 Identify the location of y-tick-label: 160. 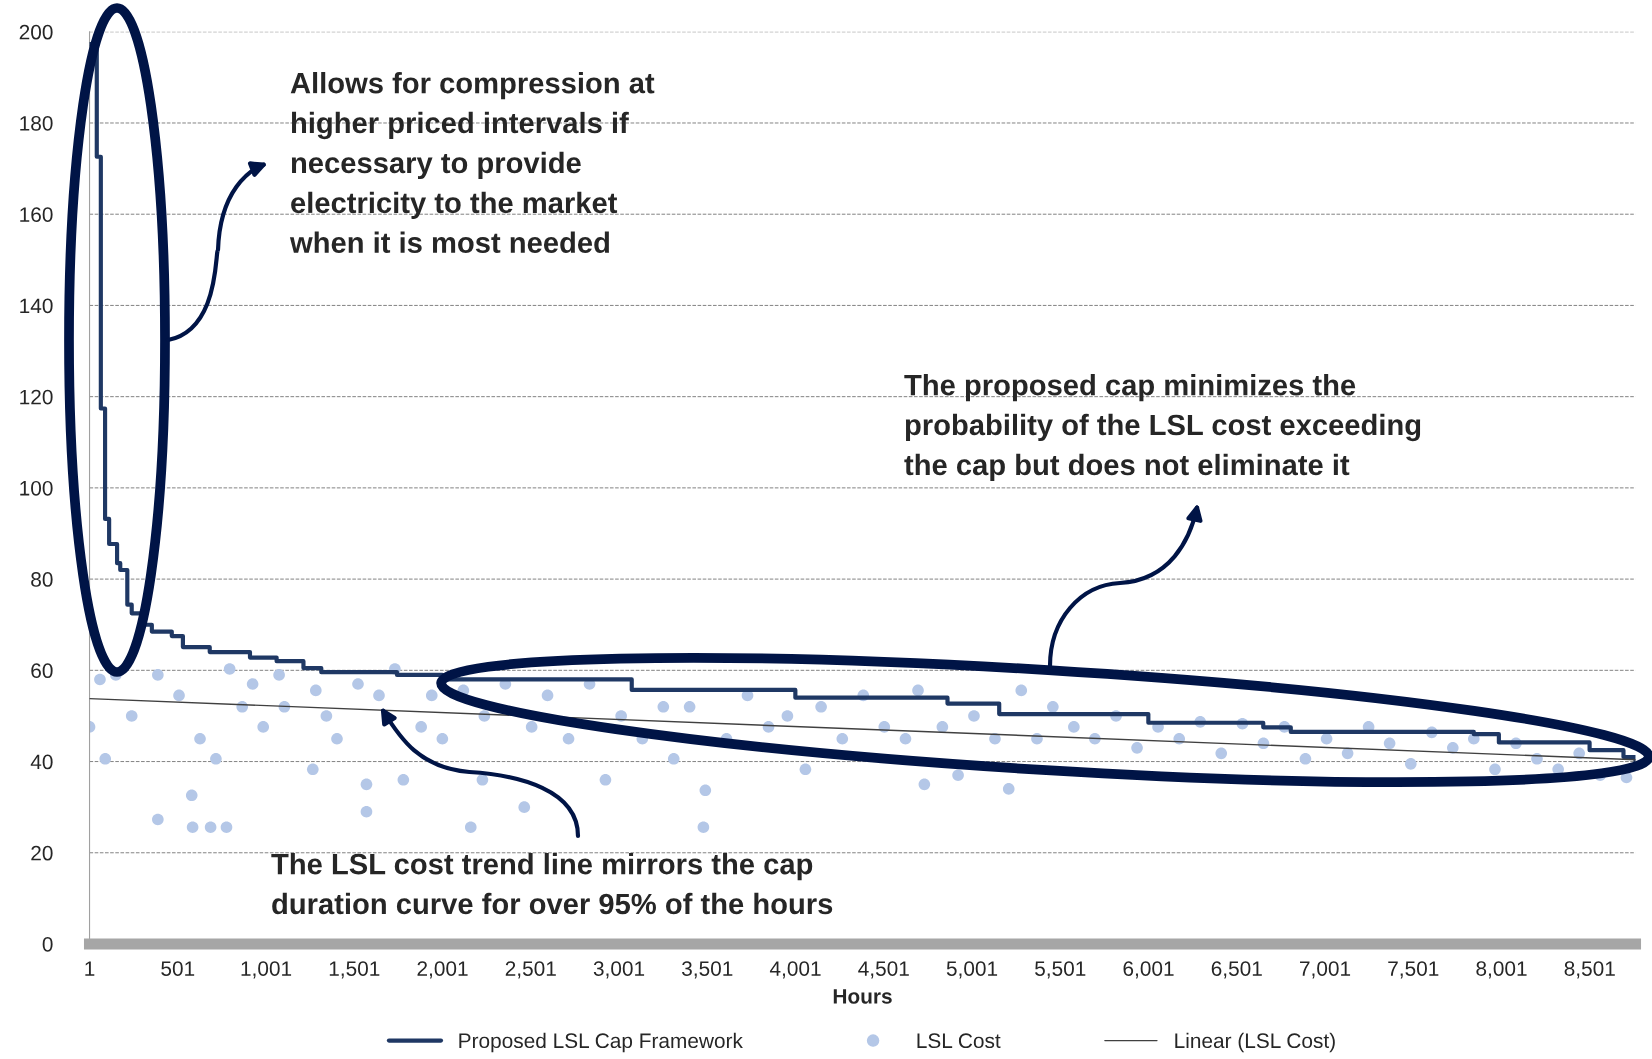
(36, 214).